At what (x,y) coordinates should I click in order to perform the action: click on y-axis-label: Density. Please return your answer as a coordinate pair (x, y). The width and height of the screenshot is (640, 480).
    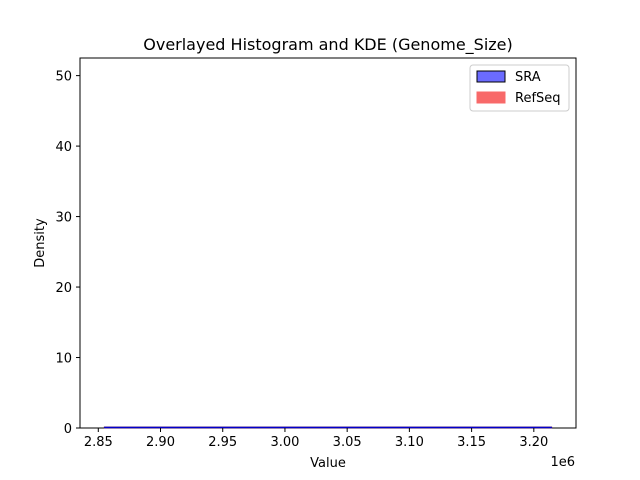
    Looking at the image, I should click on (40, 243).